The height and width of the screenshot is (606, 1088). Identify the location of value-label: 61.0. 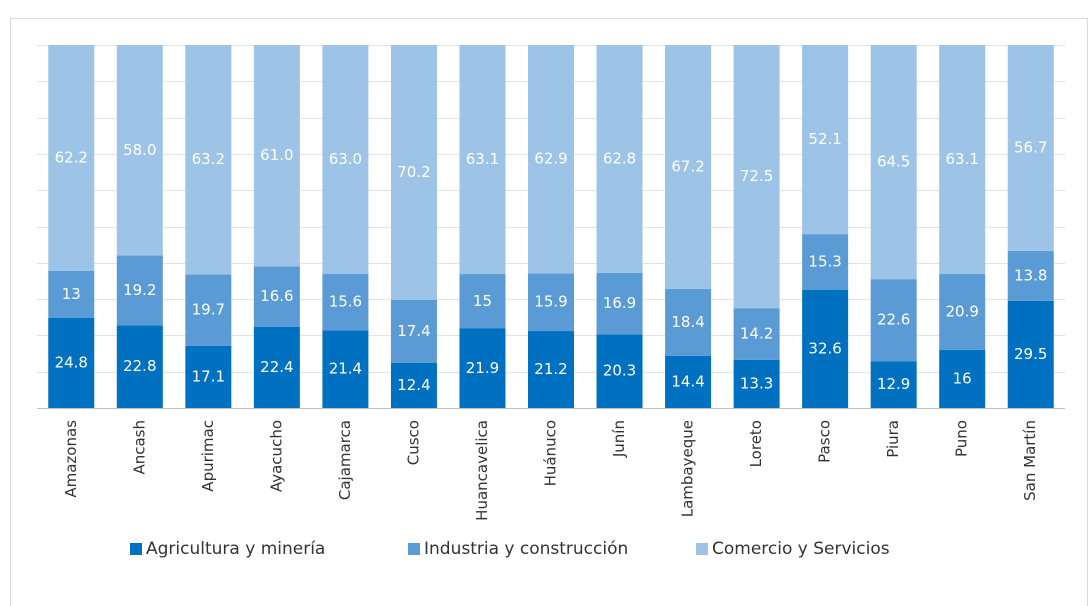
(276, 155).